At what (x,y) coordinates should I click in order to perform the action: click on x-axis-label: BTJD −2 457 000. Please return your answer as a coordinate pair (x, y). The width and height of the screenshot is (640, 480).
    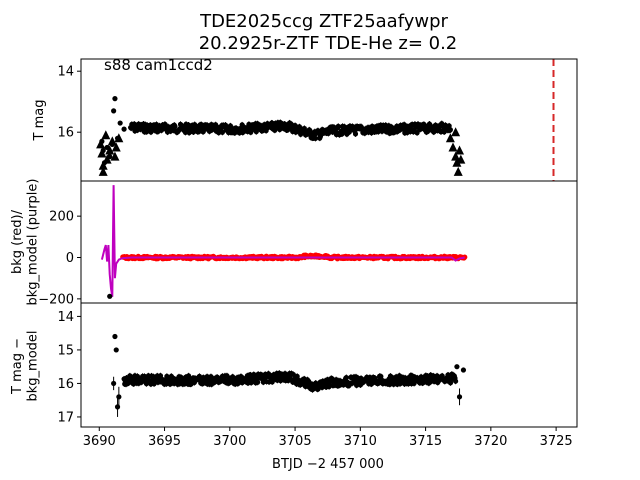
    Looking at the image, I should click on (328, 464).